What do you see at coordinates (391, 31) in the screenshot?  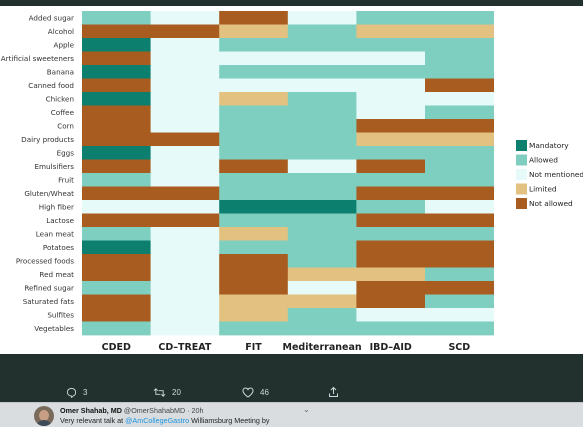 I see `heatmap-cell-alcohol-ibd-aid` at bounding box center [391, 31].